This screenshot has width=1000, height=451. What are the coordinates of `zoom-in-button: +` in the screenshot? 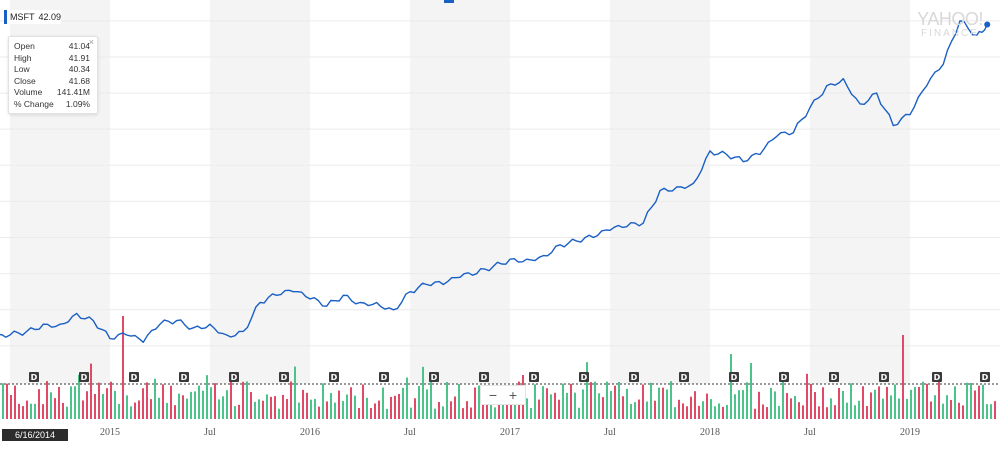 It's located at (513, 395).